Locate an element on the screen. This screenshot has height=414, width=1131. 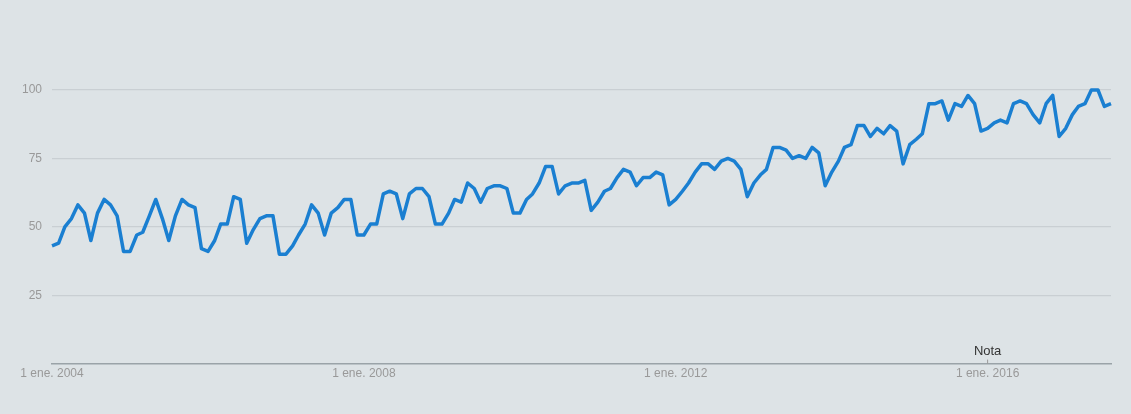
y-tick-label: 50 is located at coordinates (35, 226).